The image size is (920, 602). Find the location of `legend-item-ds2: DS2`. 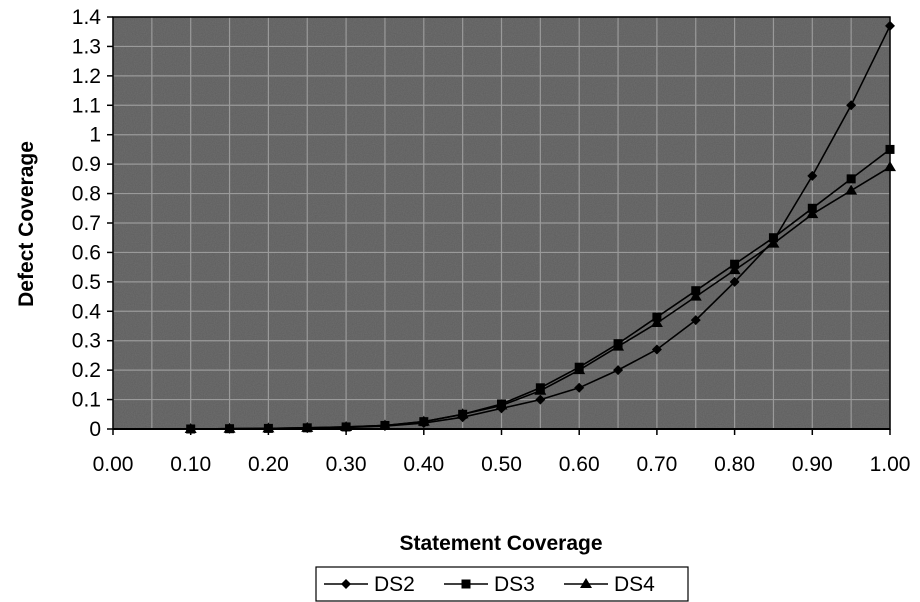

legend-item-ds2: DS2 is located at coordinates (369, 584).